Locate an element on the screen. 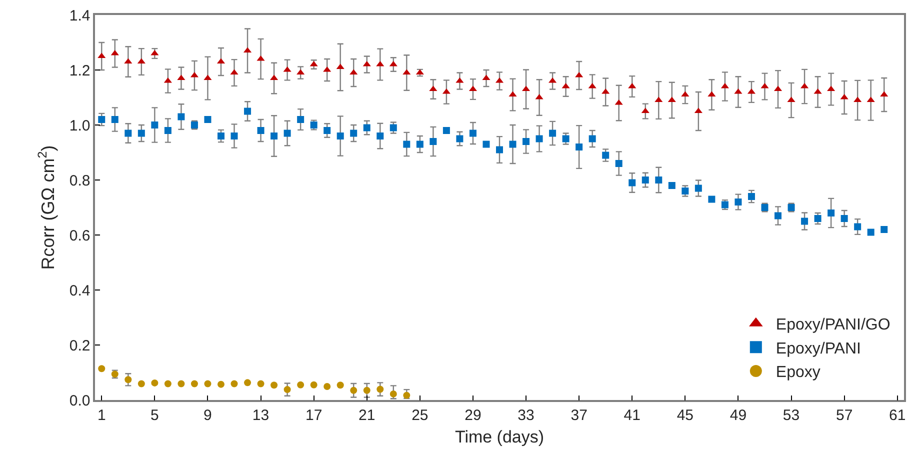 This screenshot has height=468, width=912. y-tick-label: 1.0 is located at coordinates (79, 125).